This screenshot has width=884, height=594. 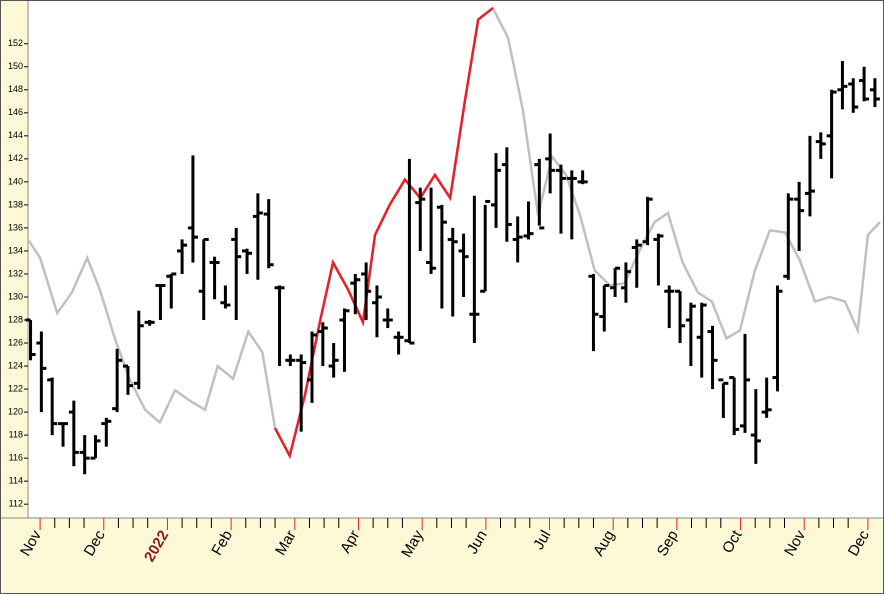 What do you see at coordinates (15, 319) in the screenshot?
I see `y-tick-label: 128` at bounding box center [15, 319].